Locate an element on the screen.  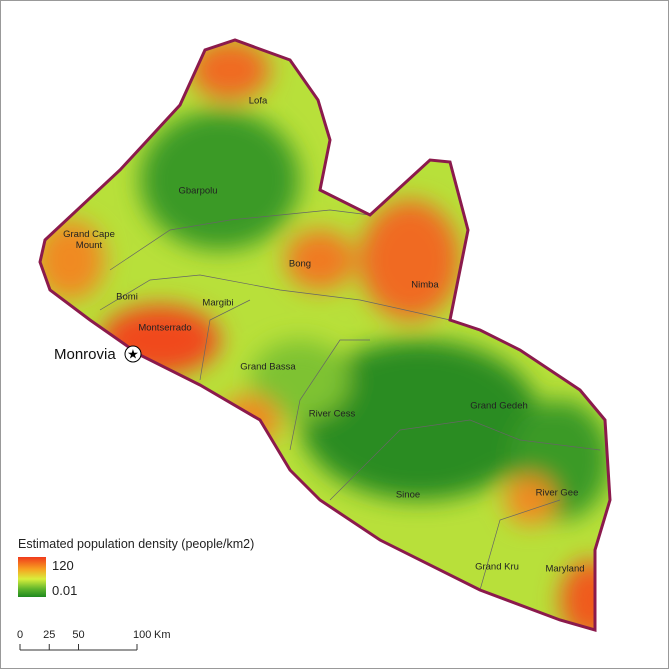
county-label: Bomi is located at coordinates (127, 297).